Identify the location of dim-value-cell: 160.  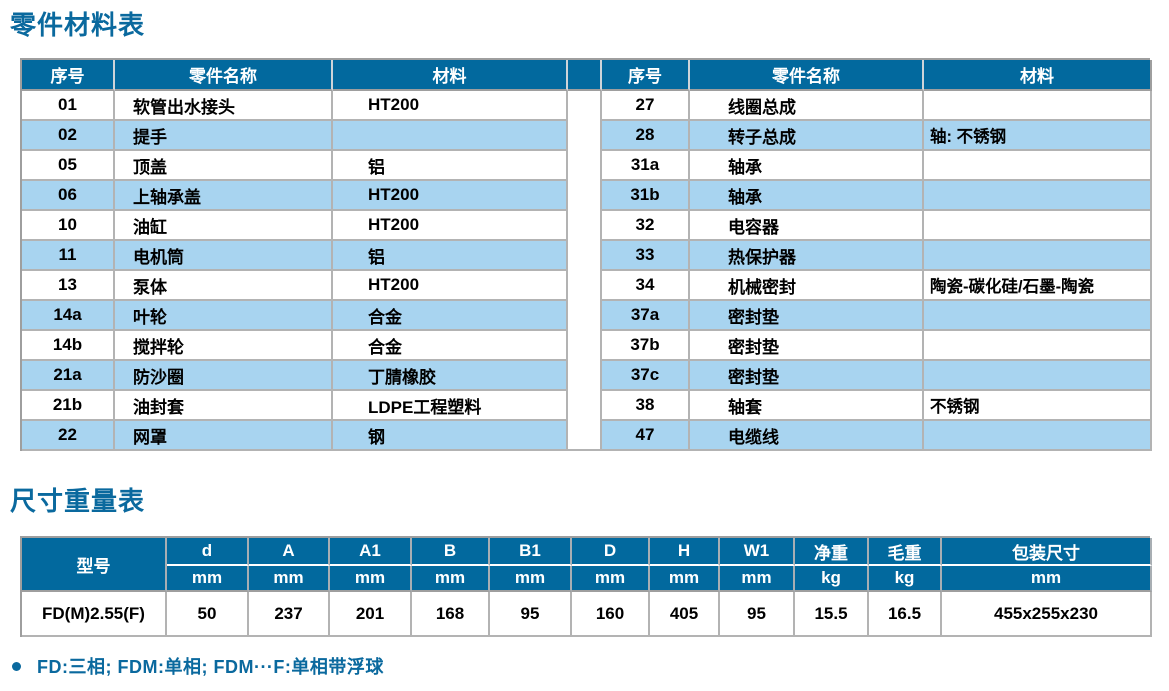
(611, 614).